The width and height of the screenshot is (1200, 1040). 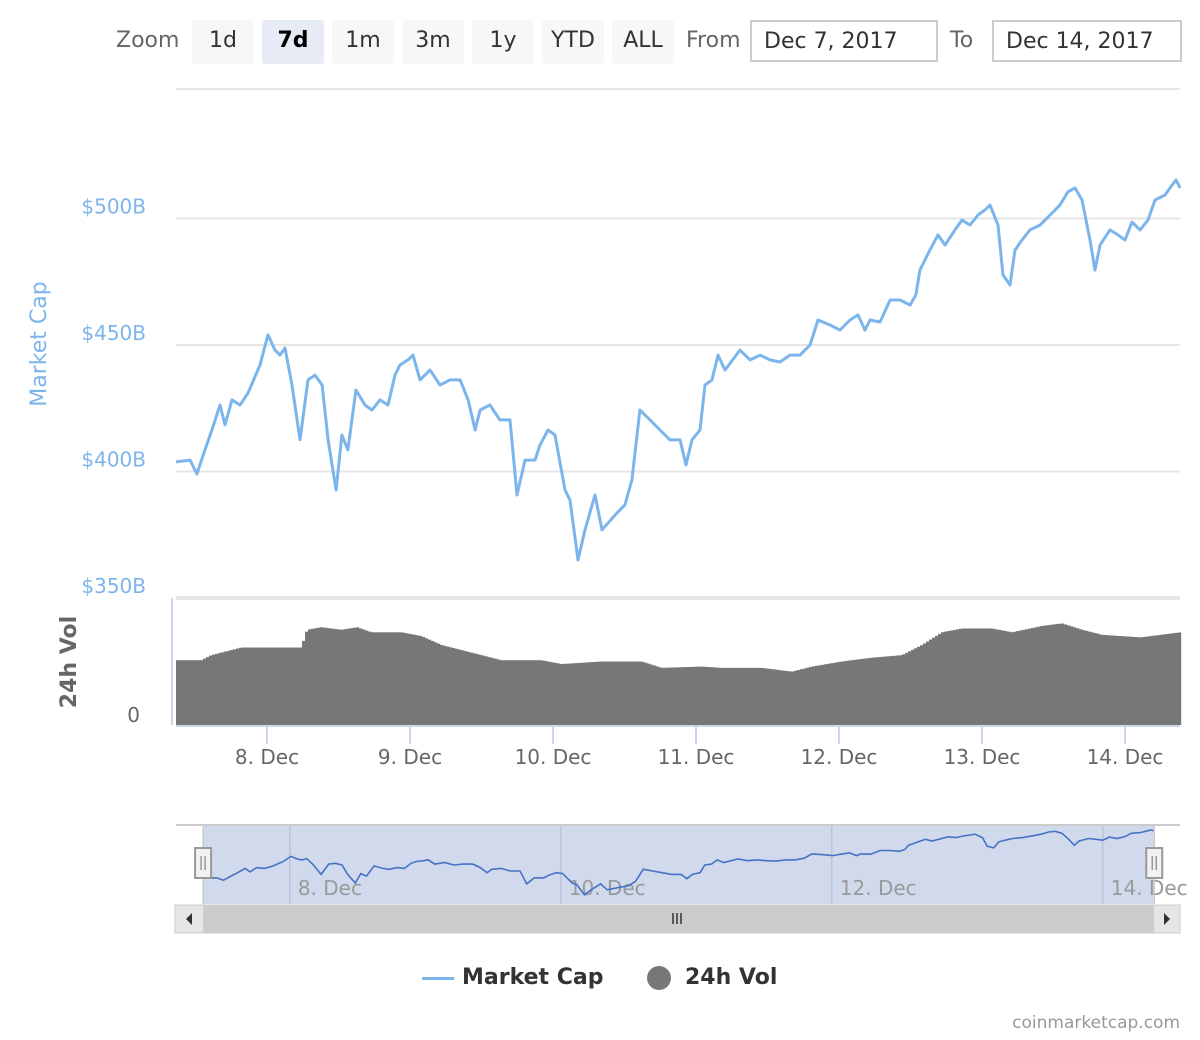 I want to click on volume-axis-title: 24h Vol, so click(x=69, y=662).